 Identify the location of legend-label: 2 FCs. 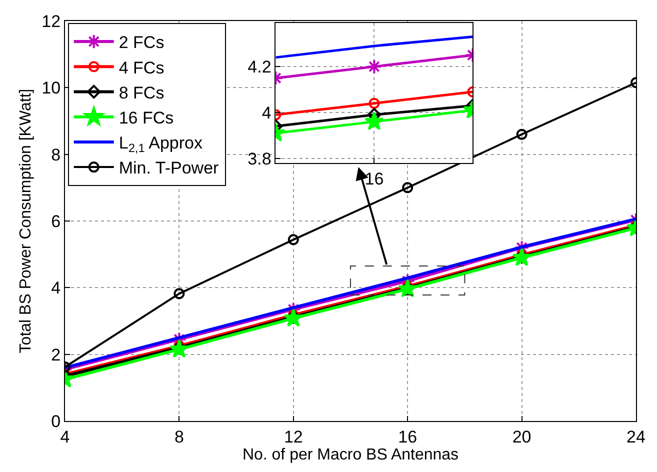
(141, 42).